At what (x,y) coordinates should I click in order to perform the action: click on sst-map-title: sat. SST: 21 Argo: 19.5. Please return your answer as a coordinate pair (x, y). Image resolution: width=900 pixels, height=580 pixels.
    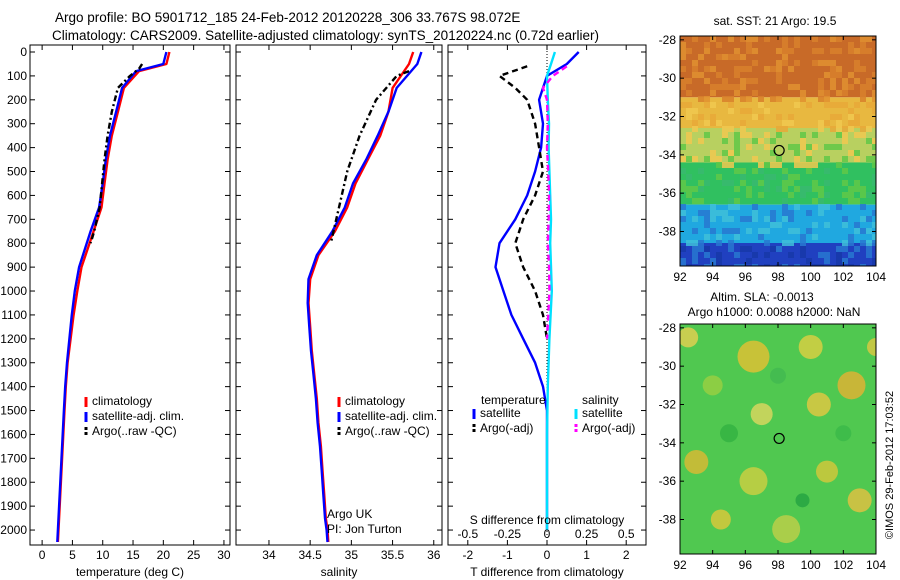
    Looking at the image, I should click on (775, 21).